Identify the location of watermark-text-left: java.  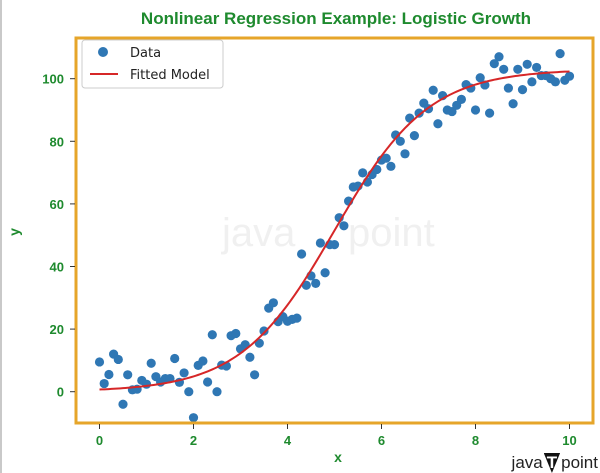
(258, 233).